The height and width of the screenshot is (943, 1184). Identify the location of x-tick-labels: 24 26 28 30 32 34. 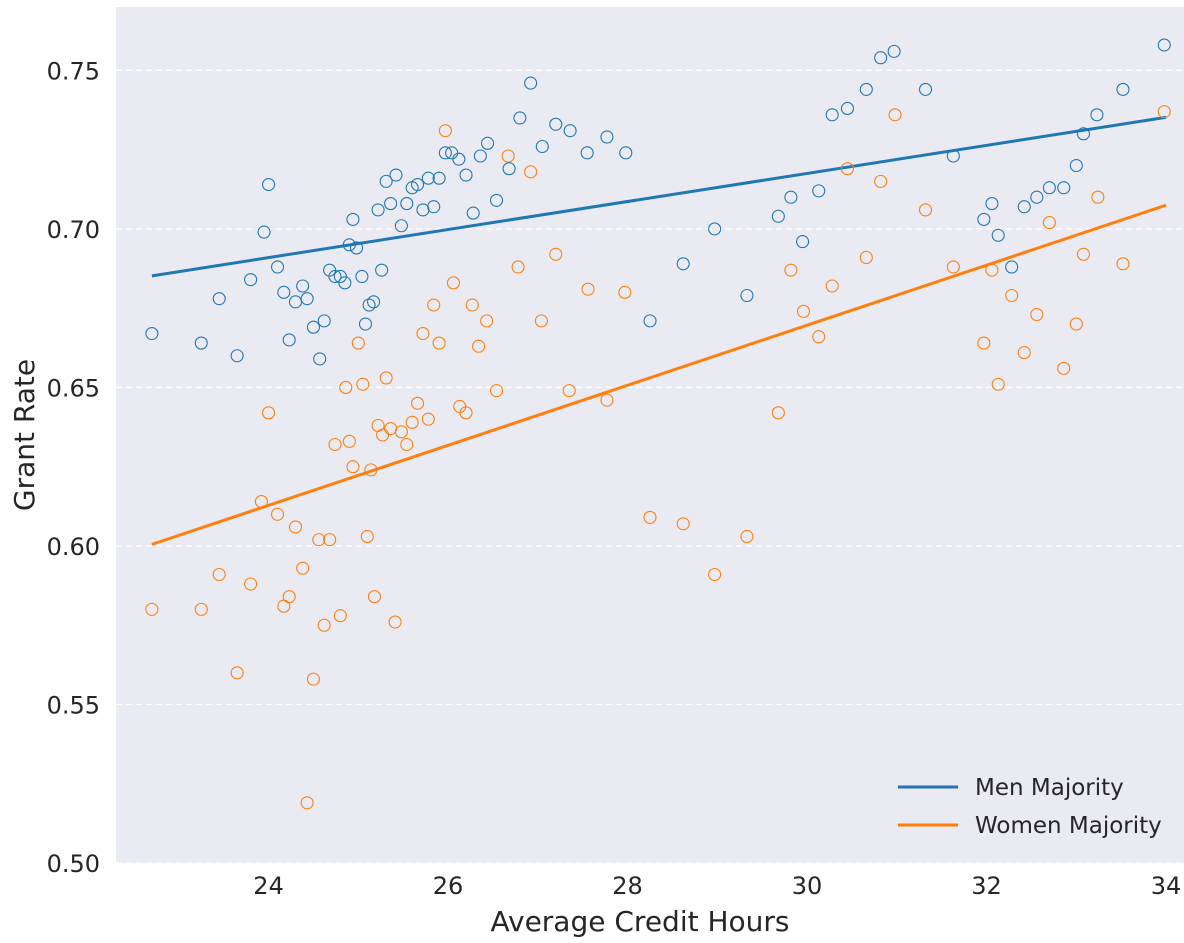
(717, 886).